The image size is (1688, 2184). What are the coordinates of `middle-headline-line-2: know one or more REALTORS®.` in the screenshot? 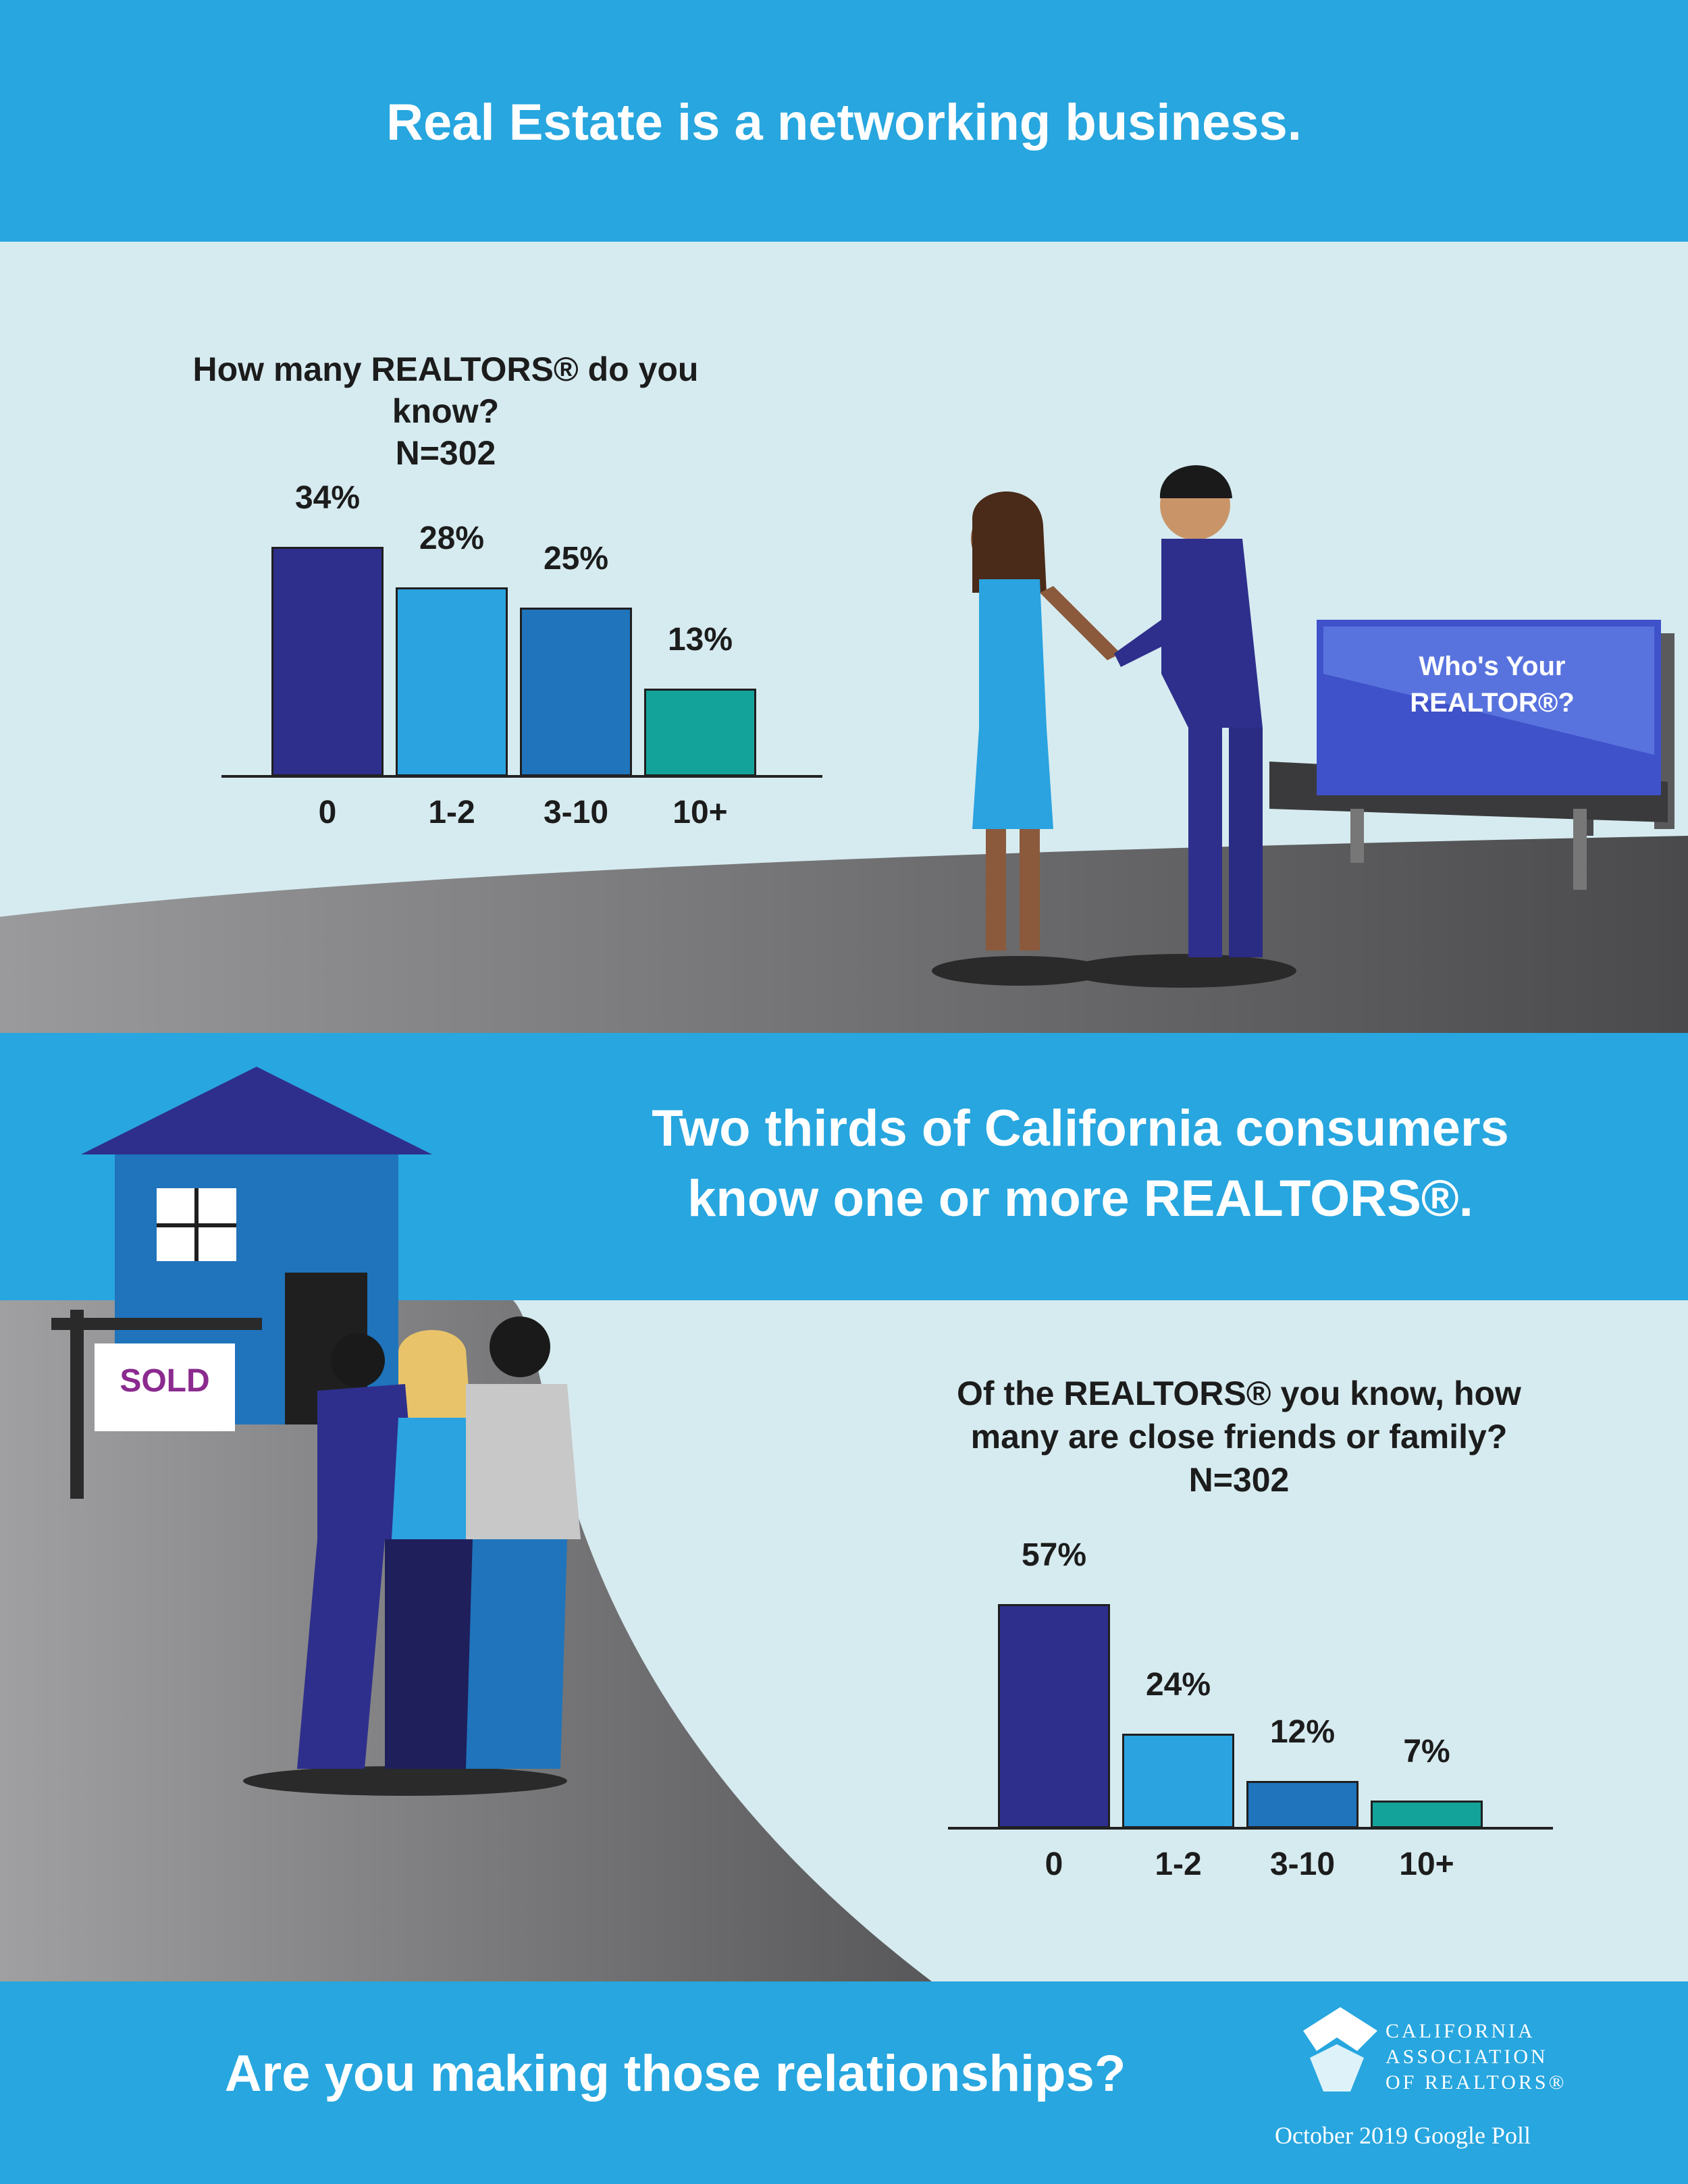 It's located at (1080, 1198).